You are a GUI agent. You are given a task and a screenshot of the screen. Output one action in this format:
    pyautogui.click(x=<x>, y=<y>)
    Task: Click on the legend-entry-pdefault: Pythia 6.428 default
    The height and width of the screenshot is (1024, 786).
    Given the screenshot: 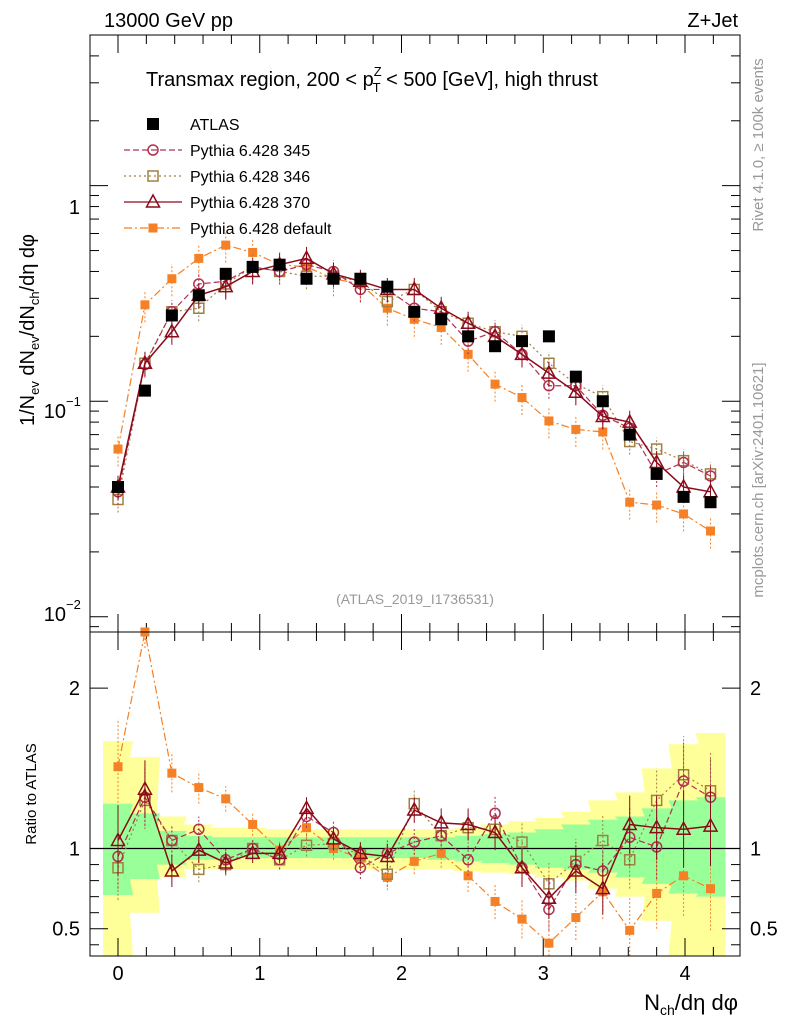 What is the action you would take?
    pyautogui.click(x=228, y=229)
    